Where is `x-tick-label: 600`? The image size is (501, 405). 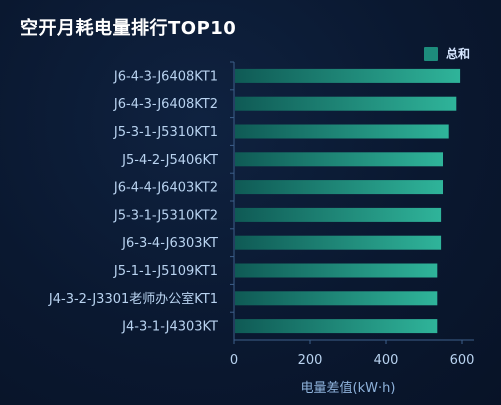 x-tick-label: 600 is located at coordinates (462, 360).